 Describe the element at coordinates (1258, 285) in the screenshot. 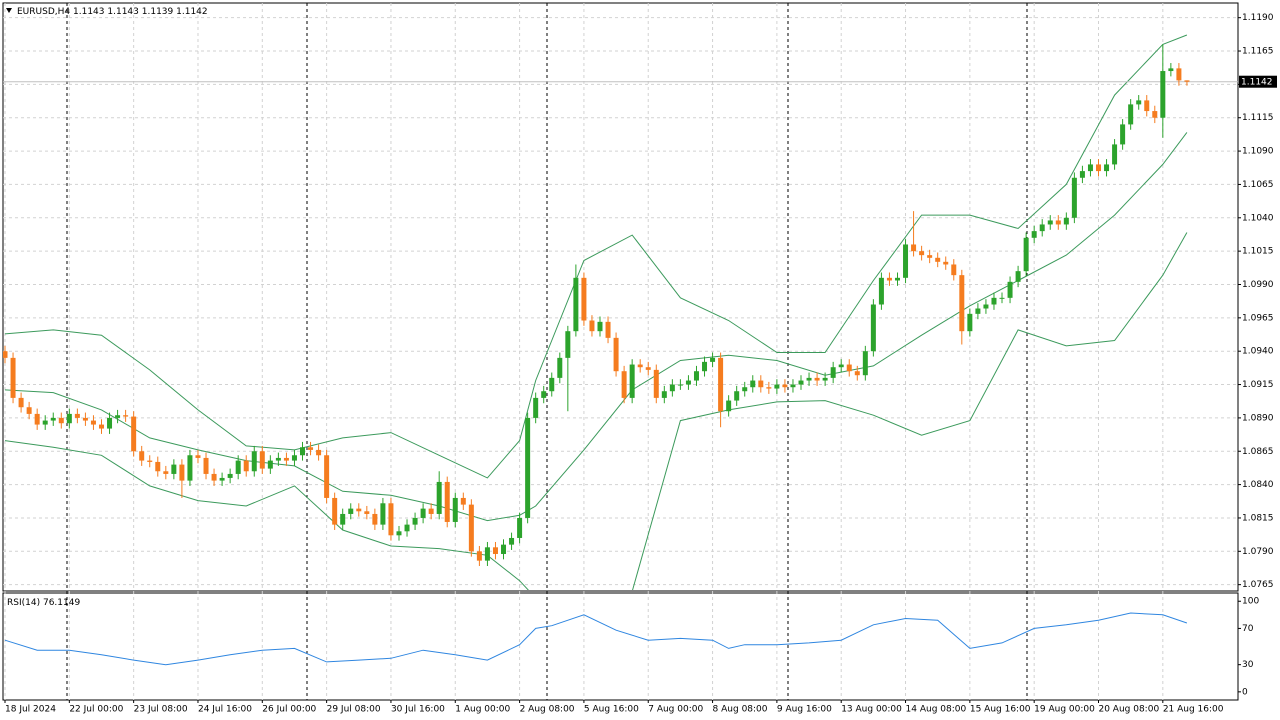

I see `y-tick-label: 1.0990` at that location.